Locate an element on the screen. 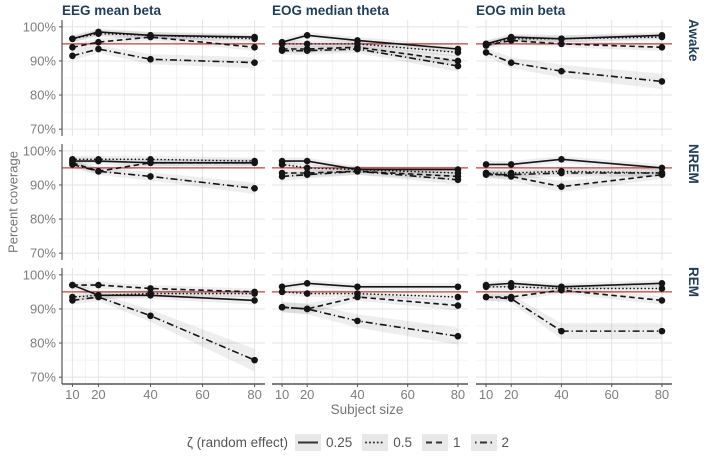 The width and height of the screenshot is (706, 471). facet-row-label-nrem: NREM is located at coordinates (693, 164).